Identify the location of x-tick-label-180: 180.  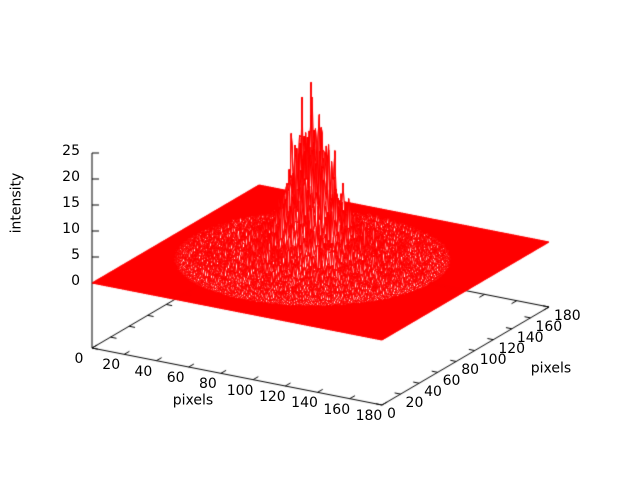
(369, 416).